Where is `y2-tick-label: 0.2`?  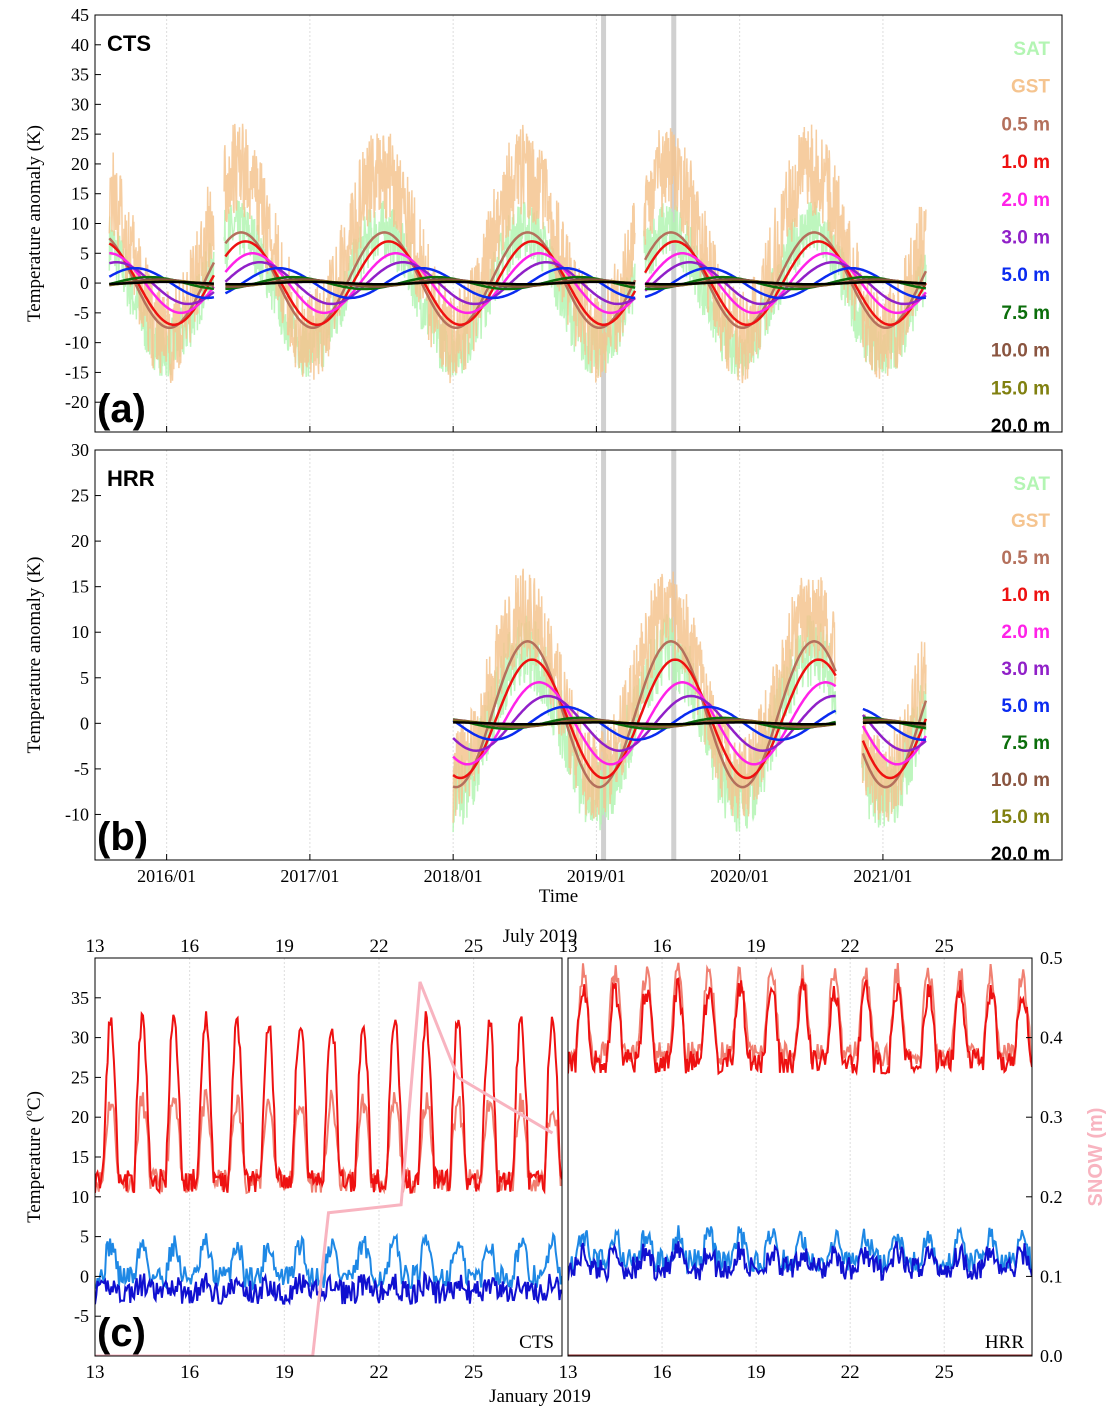 y2-tick-label: 0.2 is located at coordinates (1051, 1197).